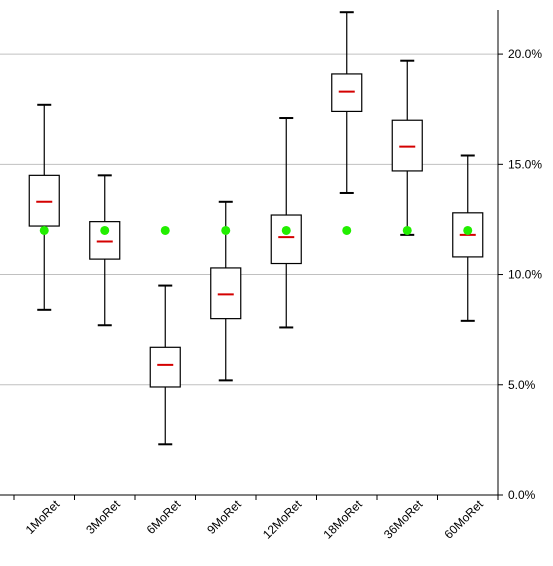 This screenshot has width=553, height=566. What do you see at coordinates (343, 519) in the screenshot?
I see `x-tick-label: 18MoRet` at bounding box center [343, 519].